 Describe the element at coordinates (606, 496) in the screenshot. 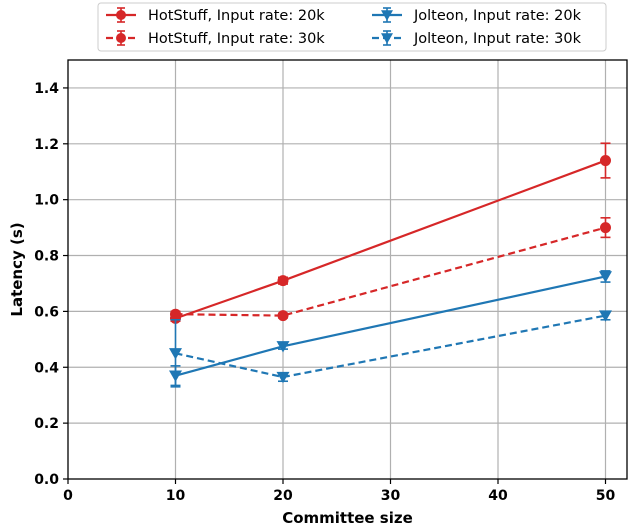

I see `x-tick-label: 50` at that location.